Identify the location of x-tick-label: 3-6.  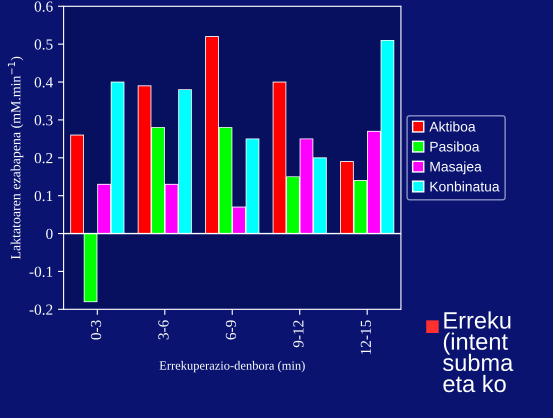
(163, 330).